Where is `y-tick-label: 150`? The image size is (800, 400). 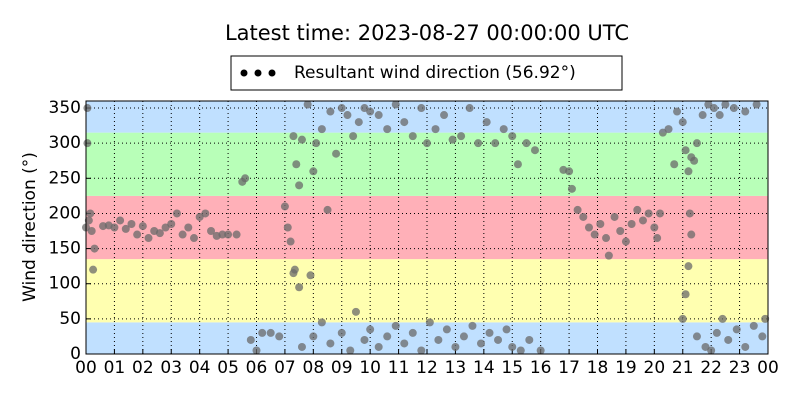 y-tick-label: 150 is located at coordinates (65, 249).